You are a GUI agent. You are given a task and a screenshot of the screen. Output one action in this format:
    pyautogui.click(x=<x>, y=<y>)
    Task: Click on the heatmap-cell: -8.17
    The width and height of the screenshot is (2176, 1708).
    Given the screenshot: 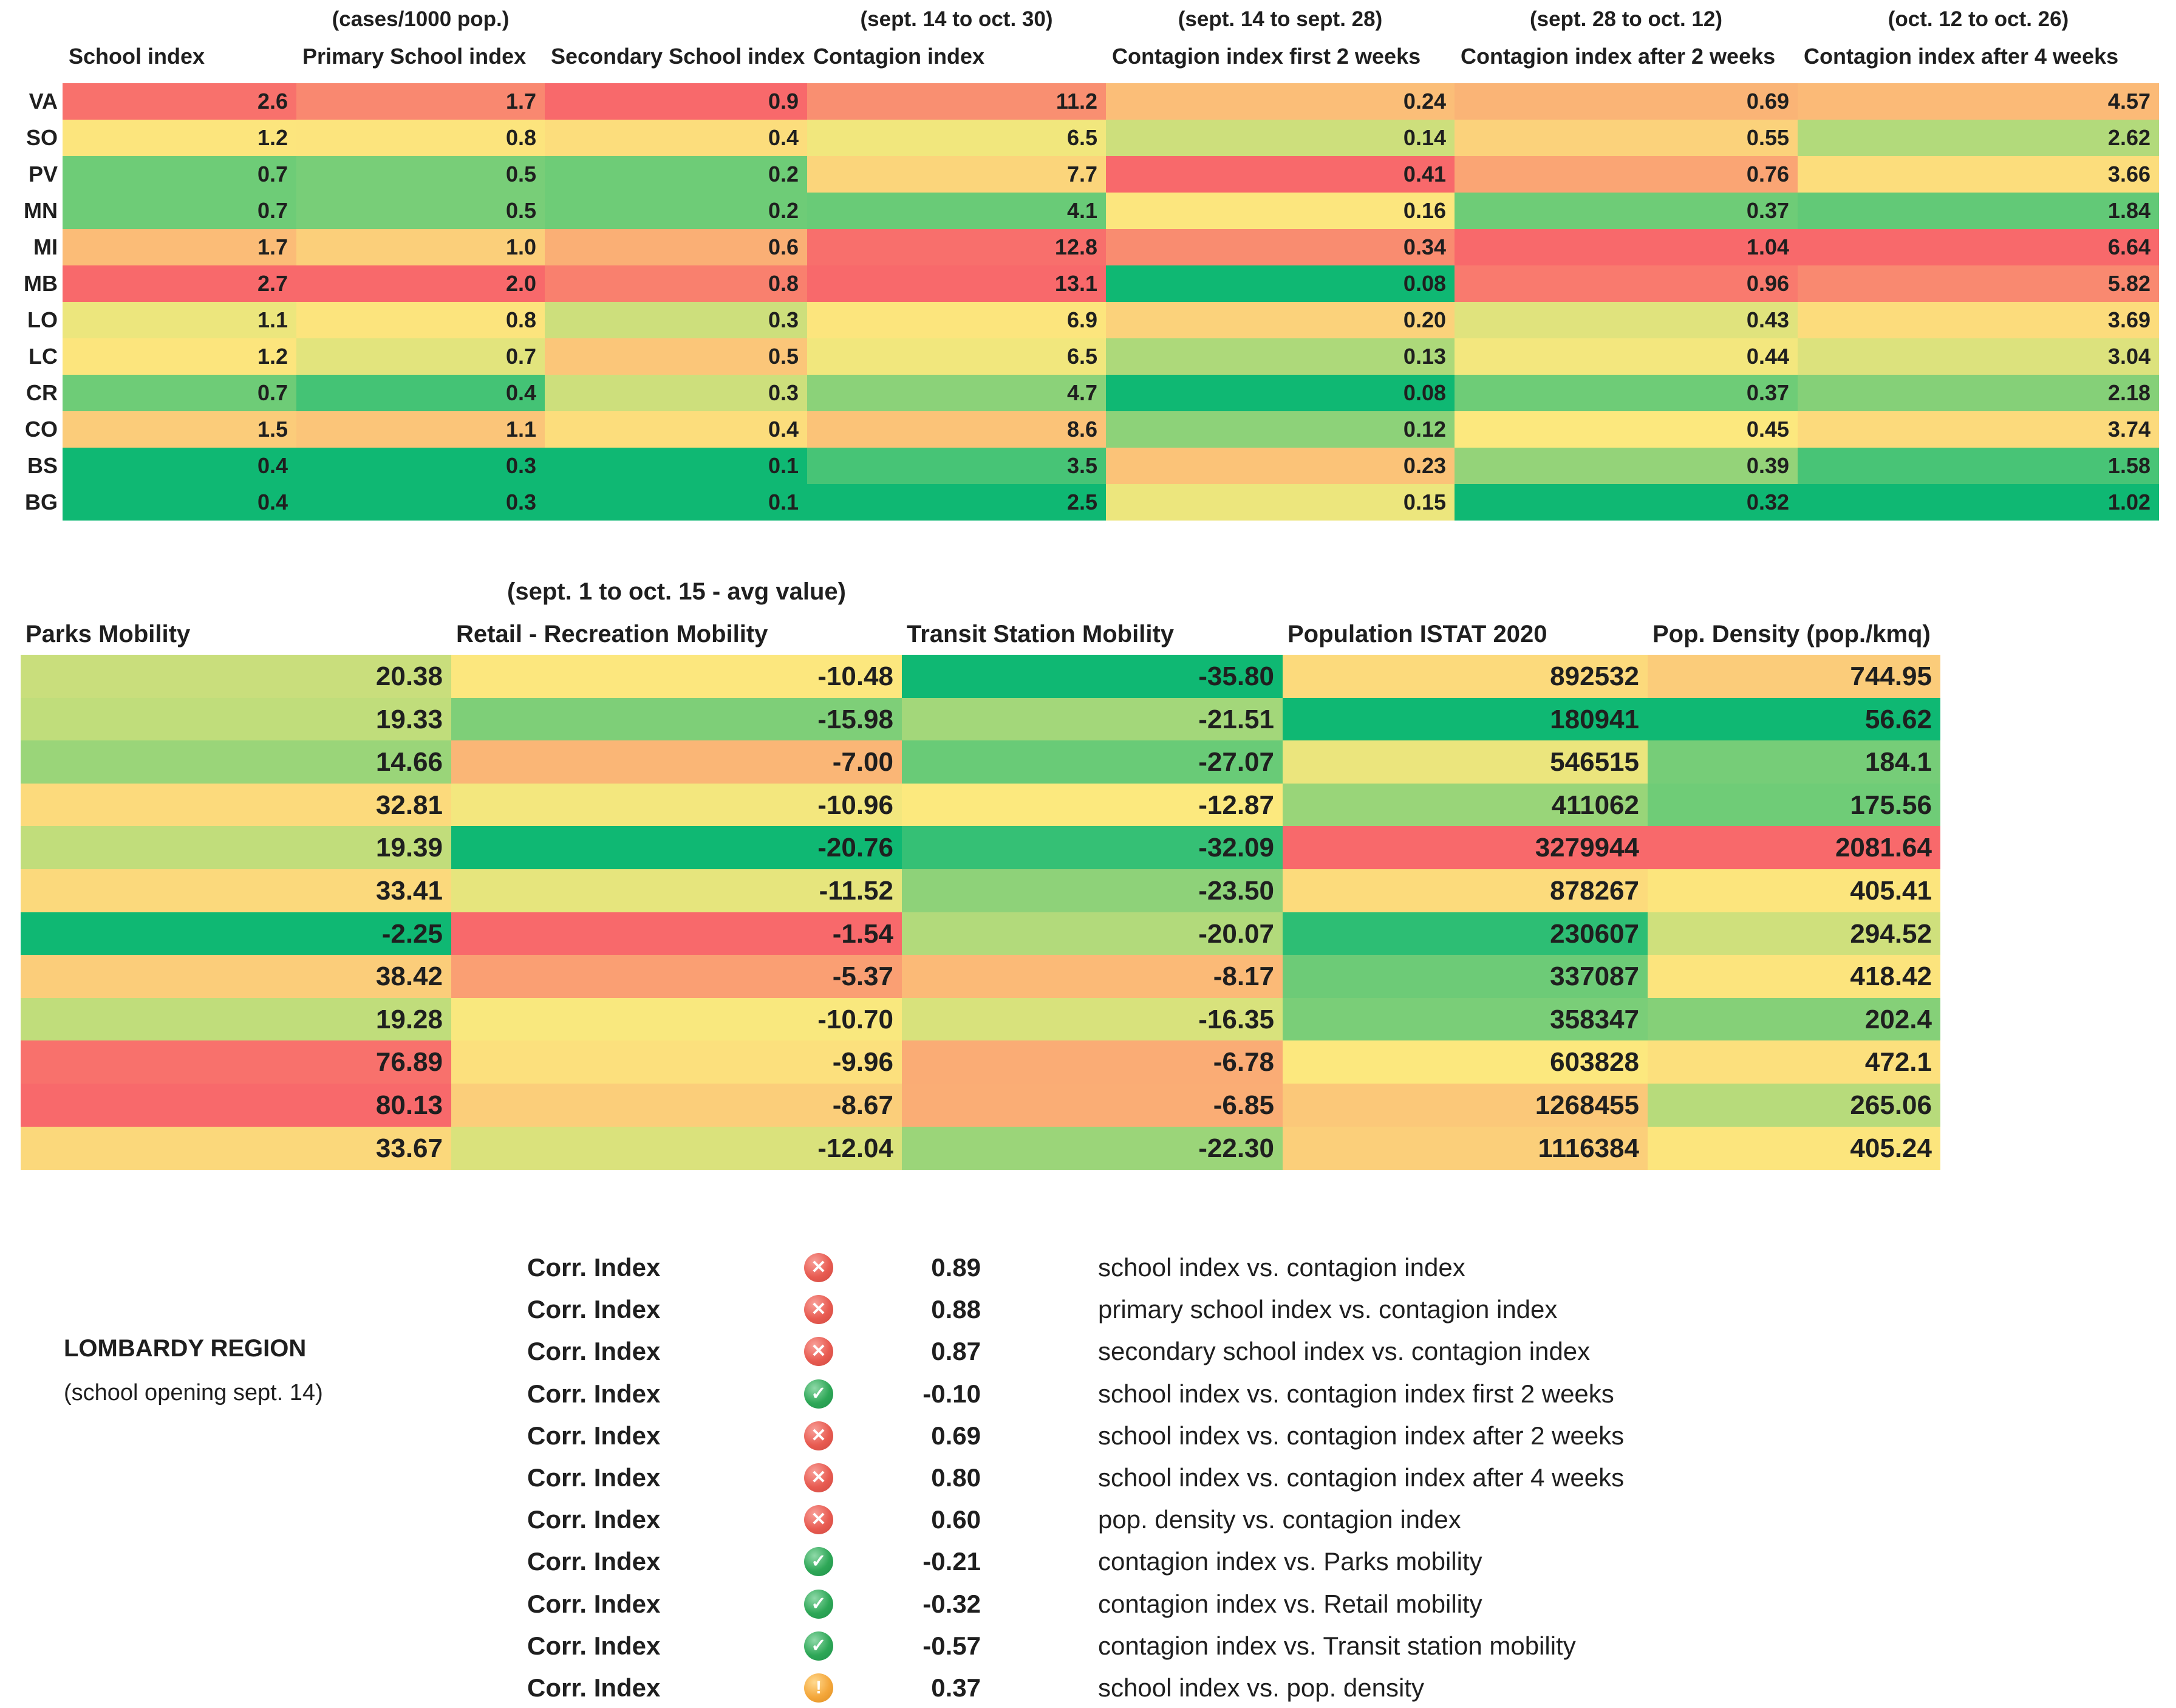 What is the action you would take?
    pyautogui.click(x=1092, y=977)
    